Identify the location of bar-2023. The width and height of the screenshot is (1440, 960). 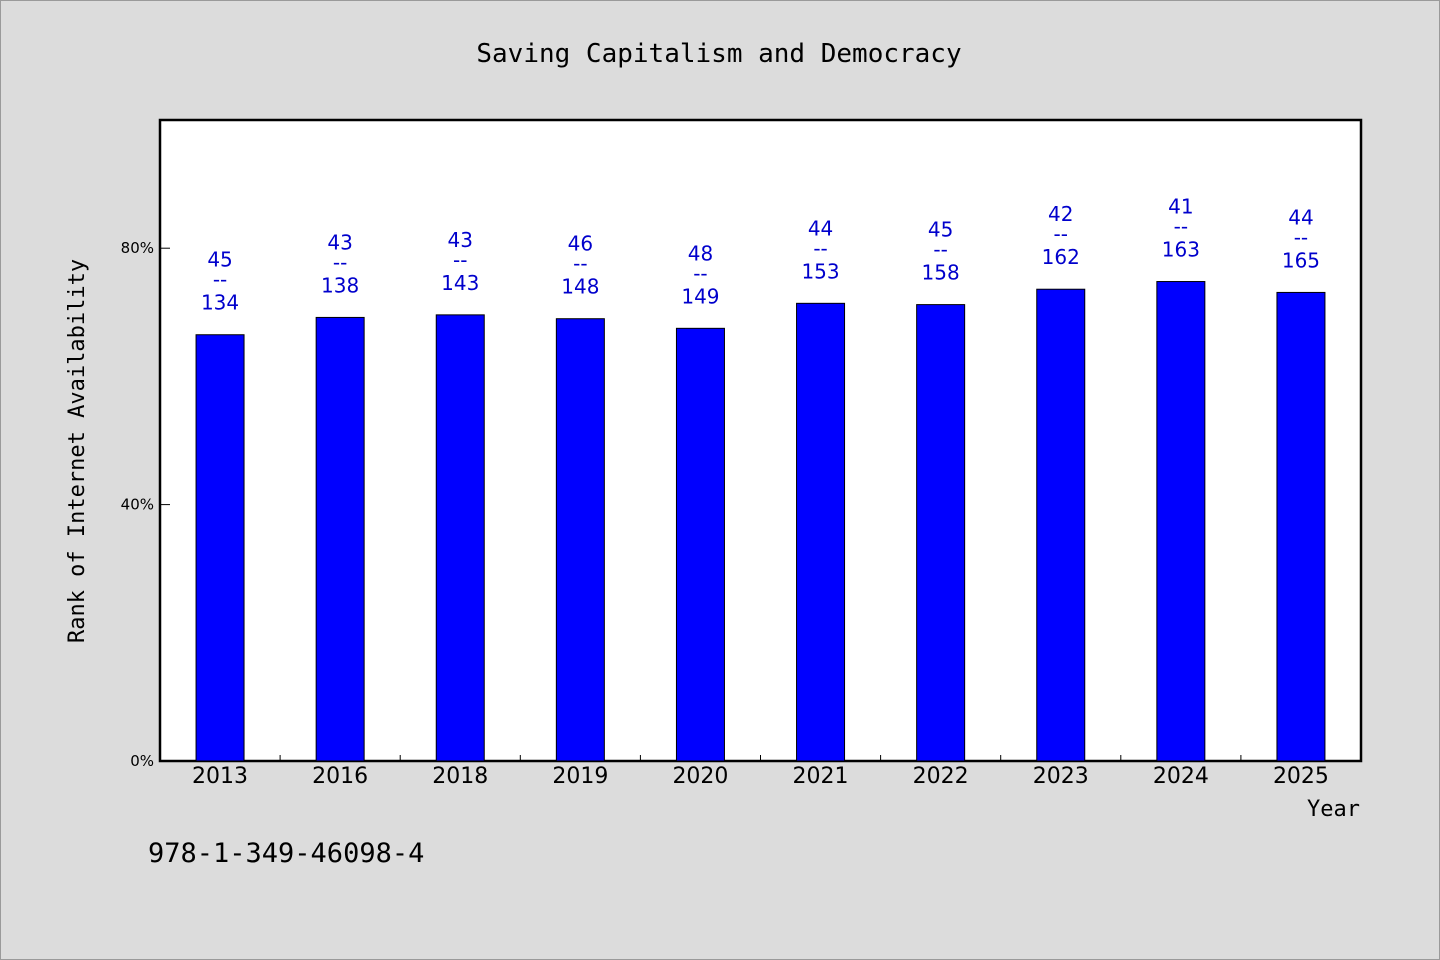
(1061, 525).